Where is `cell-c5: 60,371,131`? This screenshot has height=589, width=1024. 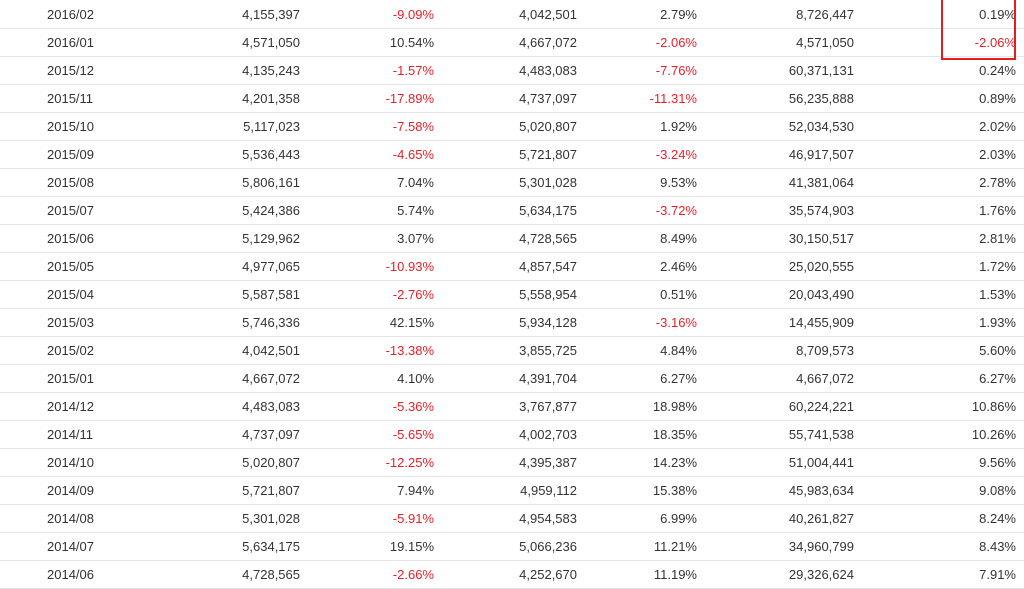 cell-c5: 60,371,131 is located at coordinates (797, 70).